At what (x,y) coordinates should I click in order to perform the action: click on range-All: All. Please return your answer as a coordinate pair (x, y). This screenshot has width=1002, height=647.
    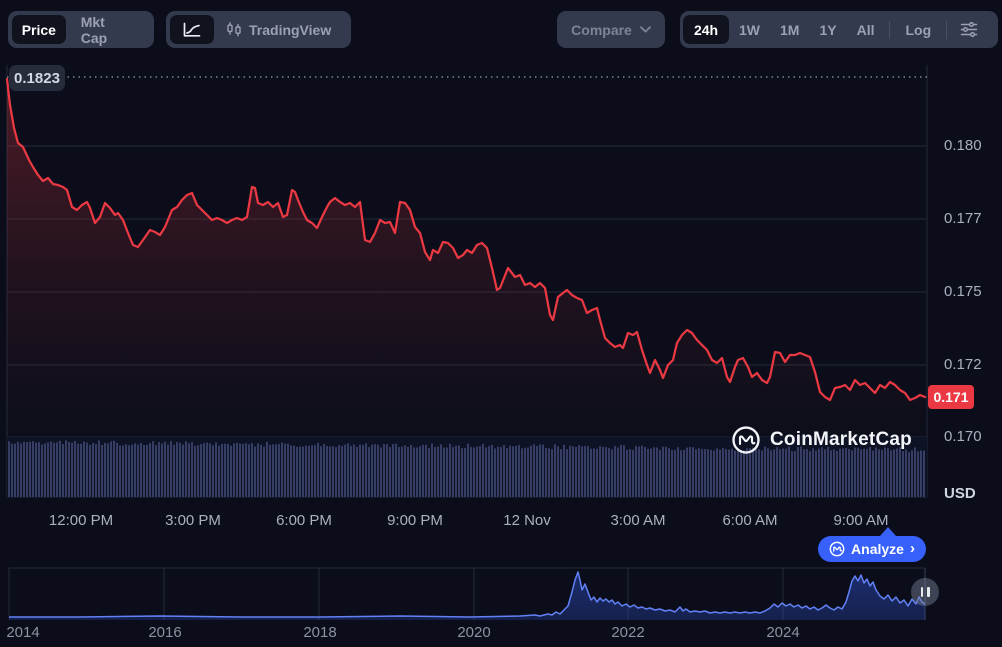
    Looking at the image, I should click on (865, 29).